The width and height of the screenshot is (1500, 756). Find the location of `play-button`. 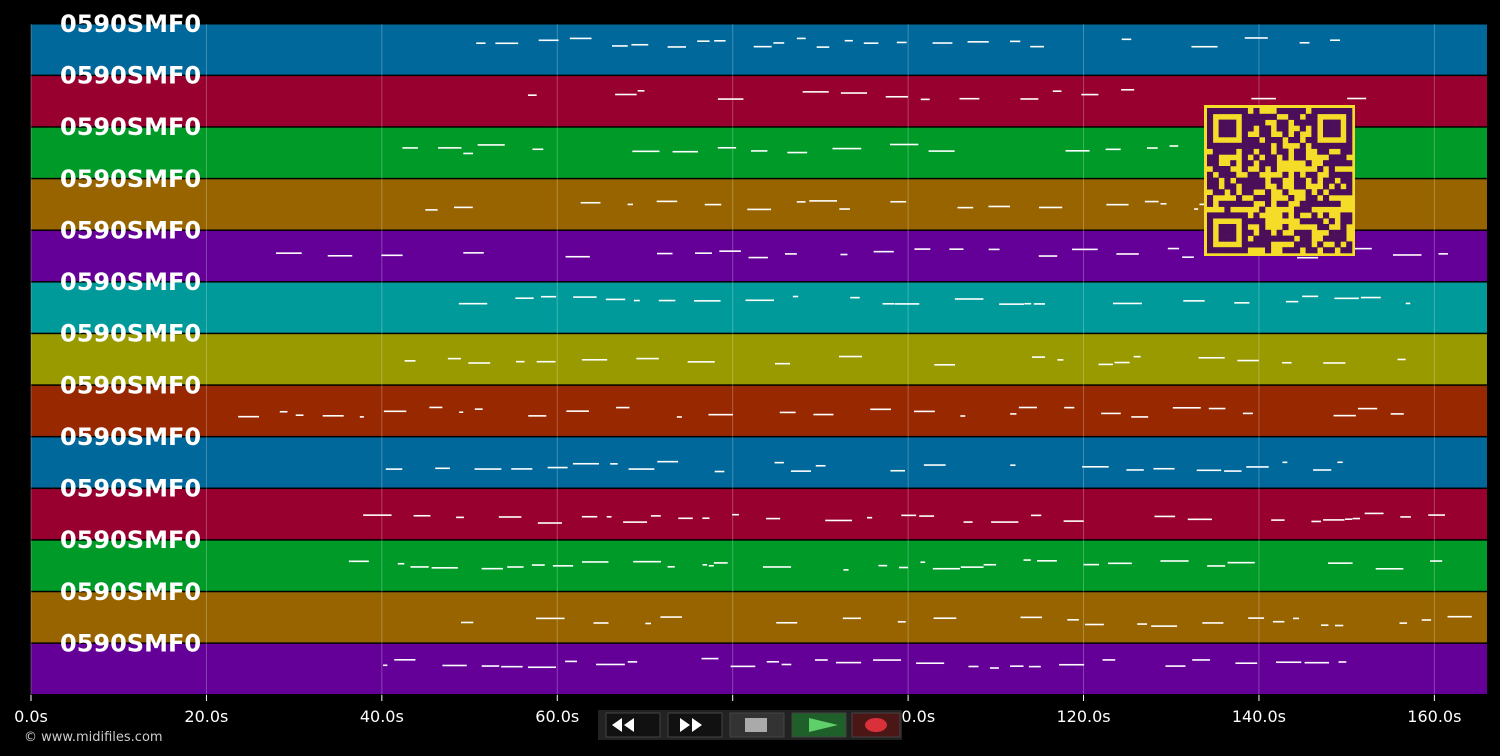

play-button is located at coordinates (819, 725).